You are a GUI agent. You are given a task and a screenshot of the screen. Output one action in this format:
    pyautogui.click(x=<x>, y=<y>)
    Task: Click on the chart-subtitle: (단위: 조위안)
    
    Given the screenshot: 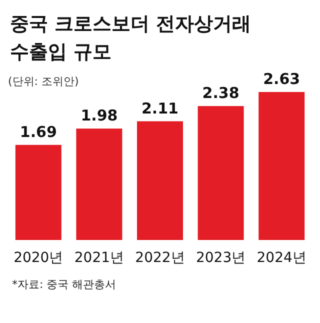 What is the action you would take?
    pyautogui.click(x=43, y=81)
    